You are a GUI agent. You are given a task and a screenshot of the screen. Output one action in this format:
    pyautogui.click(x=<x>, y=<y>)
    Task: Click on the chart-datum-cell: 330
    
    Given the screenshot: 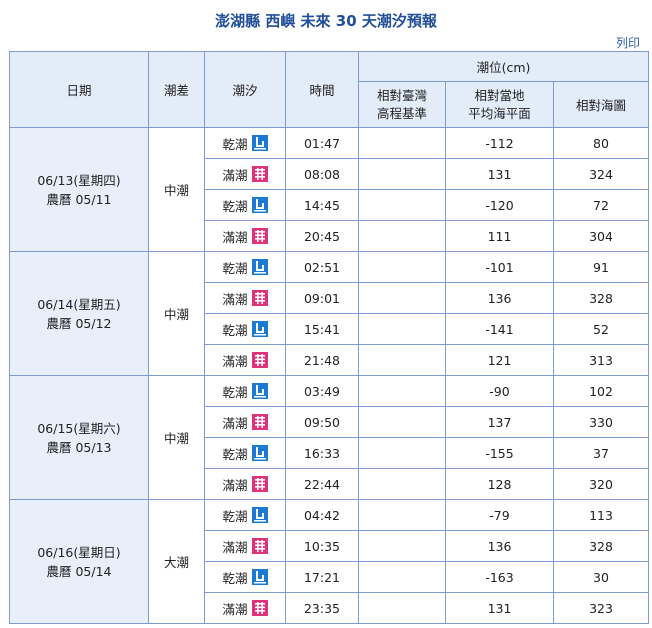 What is the action you would take?
    pyautogui.click(x=601, y=422)
    